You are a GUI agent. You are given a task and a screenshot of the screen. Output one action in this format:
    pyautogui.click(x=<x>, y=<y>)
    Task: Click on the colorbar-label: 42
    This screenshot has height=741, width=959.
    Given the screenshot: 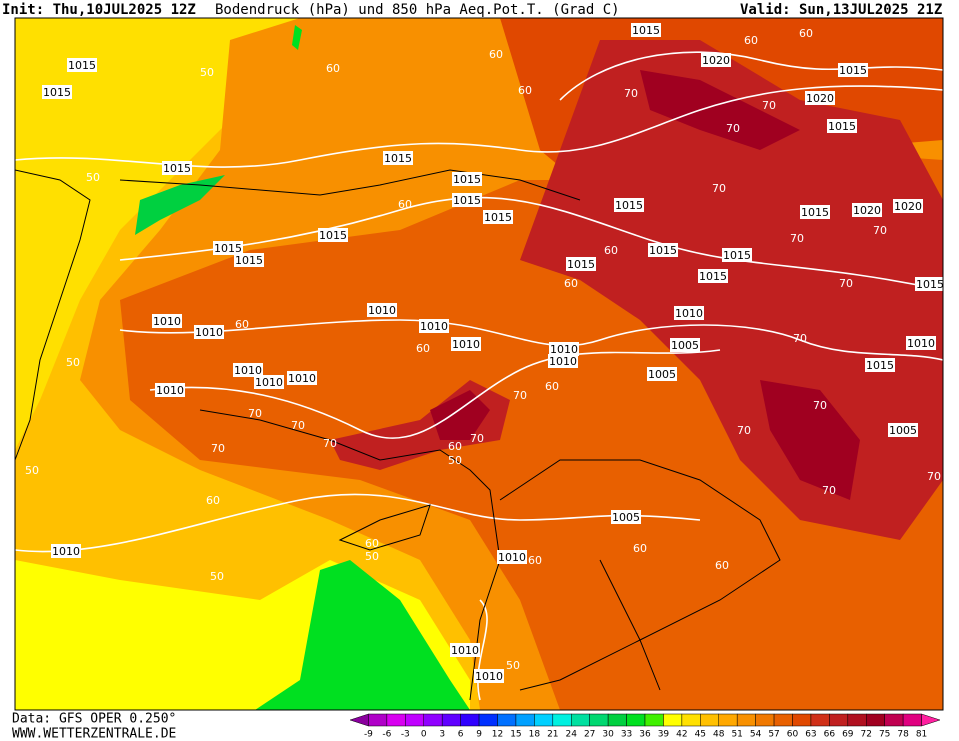 What is the action you would take?
    pyautogui.click(x=681, y=735)
    